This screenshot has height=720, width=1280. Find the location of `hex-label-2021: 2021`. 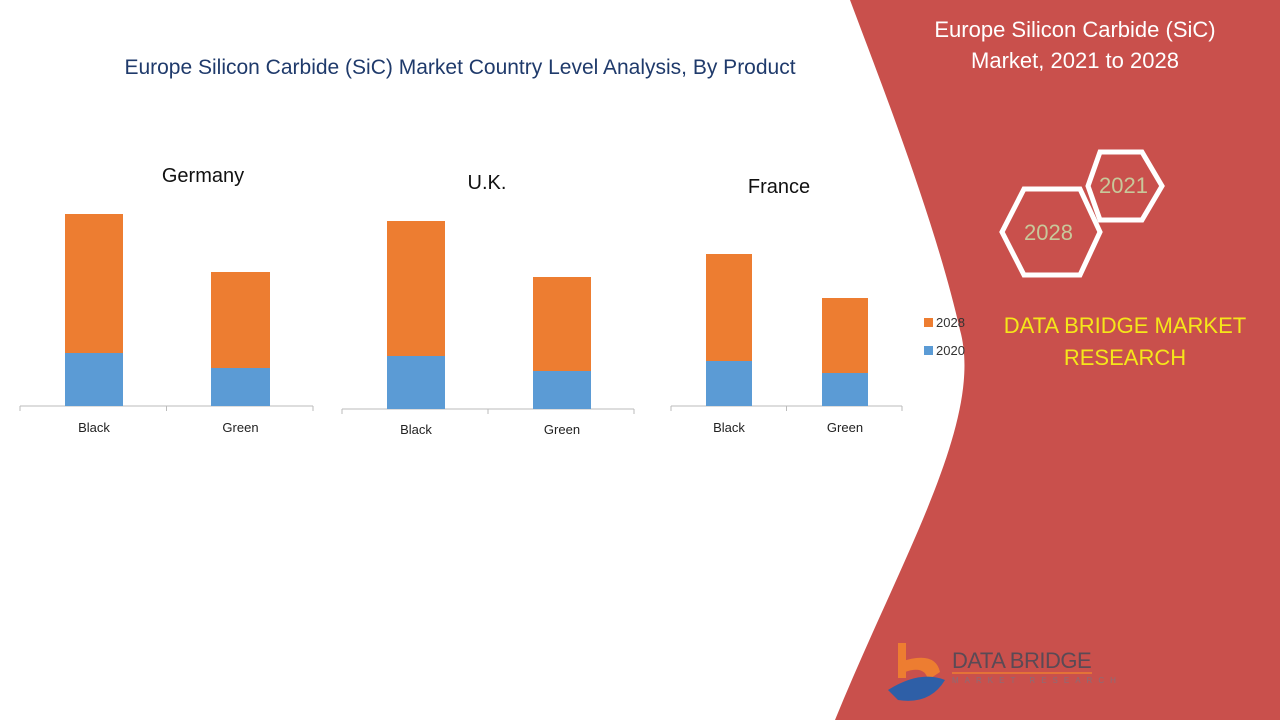

hex-label-2021: 2021 is located at coordinates (1123, 185).